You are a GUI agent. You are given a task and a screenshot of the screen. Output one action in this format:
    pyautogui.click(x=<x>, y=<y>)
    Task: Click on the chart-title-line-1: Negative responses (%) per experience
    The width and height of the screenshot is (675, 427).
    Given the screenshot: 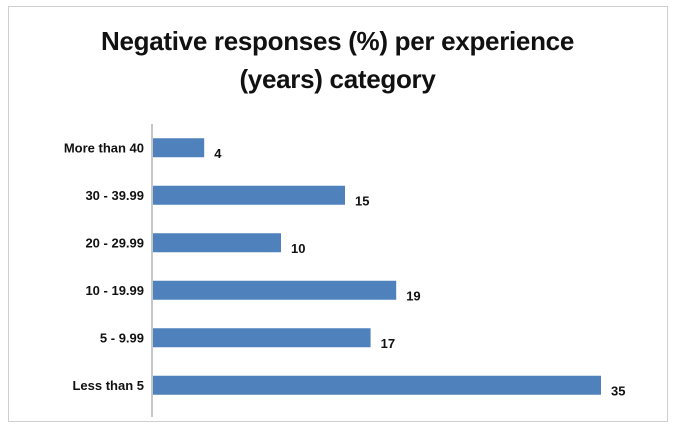 What is the action you would take?
    pyautogui.click(x=337, y=41)
    